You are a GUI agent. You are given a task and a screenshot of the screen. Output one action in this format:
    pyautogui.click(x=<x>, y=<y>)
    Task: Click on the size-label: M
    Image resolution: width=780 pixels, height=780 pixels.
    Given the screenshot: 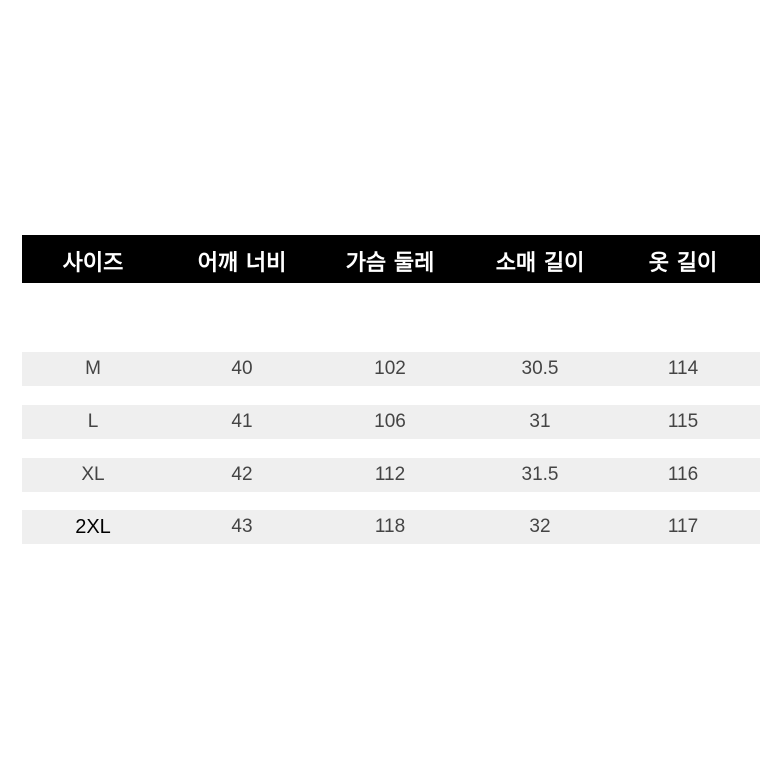 What is the action you would take?
    pyautogui.click(x=93, y=368)
    